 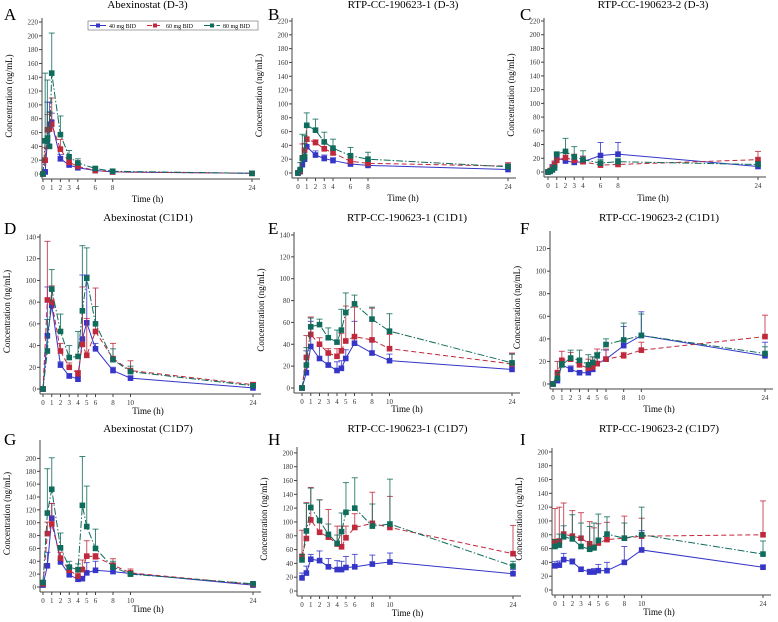 What do you see at coordinates (597, 398) in the screenshot?
I see `x-tick-label: 5` at bounding box center [597, 398].